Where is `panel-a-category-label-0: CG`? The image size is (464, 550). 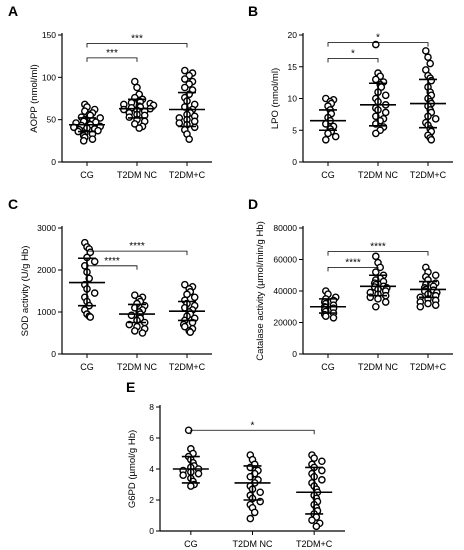 panel-a-category-label-0: CG is located at coordinates (87, 175).